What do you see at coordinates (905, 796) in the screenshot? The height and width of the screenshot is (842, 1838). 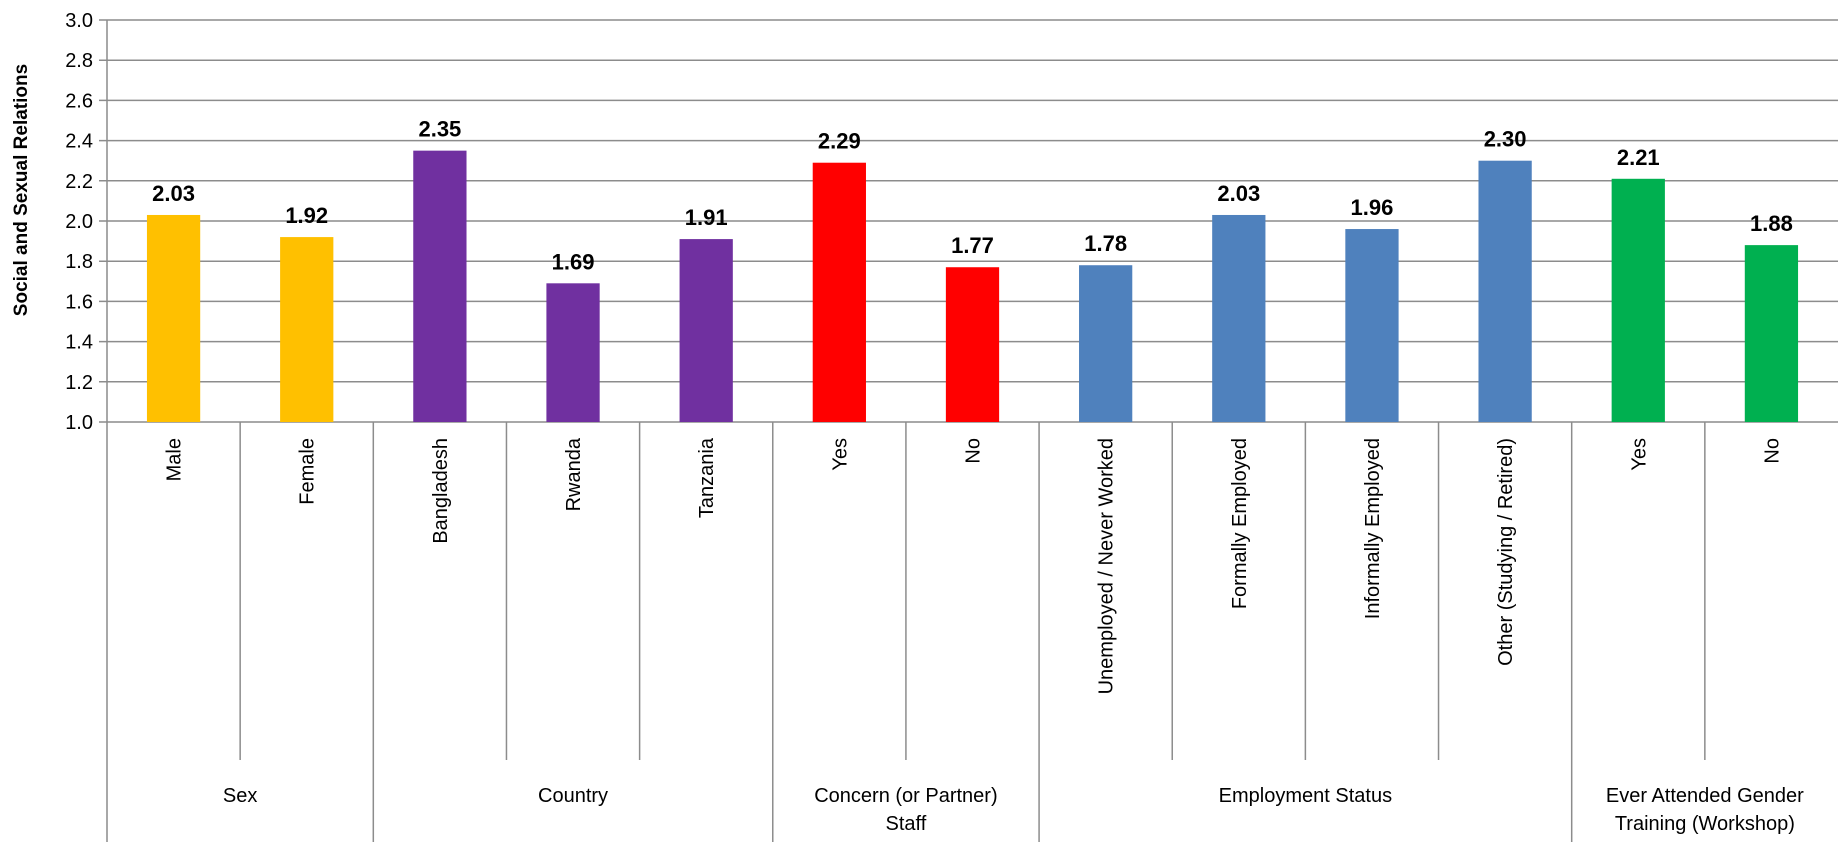 I see `group-label-line: Concern (or Partner)` at bounding box center [905, 796].